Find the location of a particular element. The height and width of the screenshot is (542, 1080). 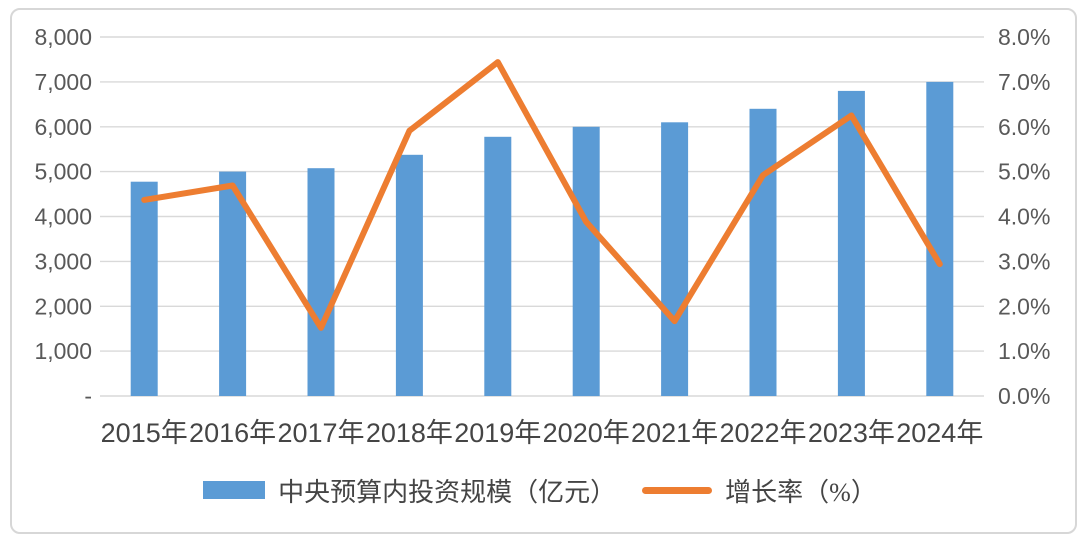

right-axis-tick-label: 4.0% is located at coordinates (1024, 217).